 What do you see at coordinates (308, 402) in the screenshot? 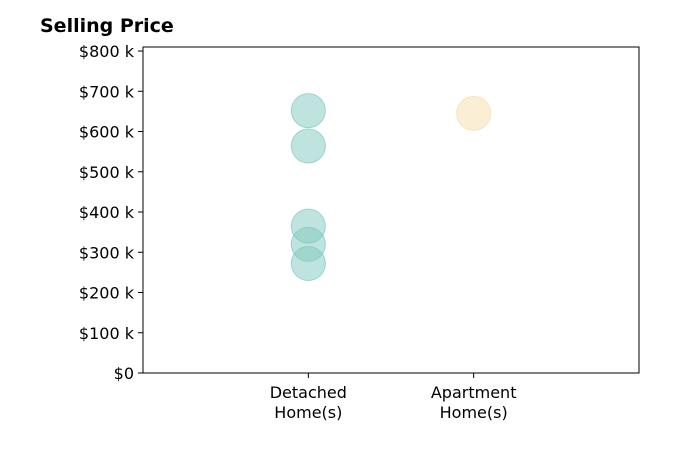
I see `x-tick-label: Detached Home(s)` at bounding box center [308, 402].